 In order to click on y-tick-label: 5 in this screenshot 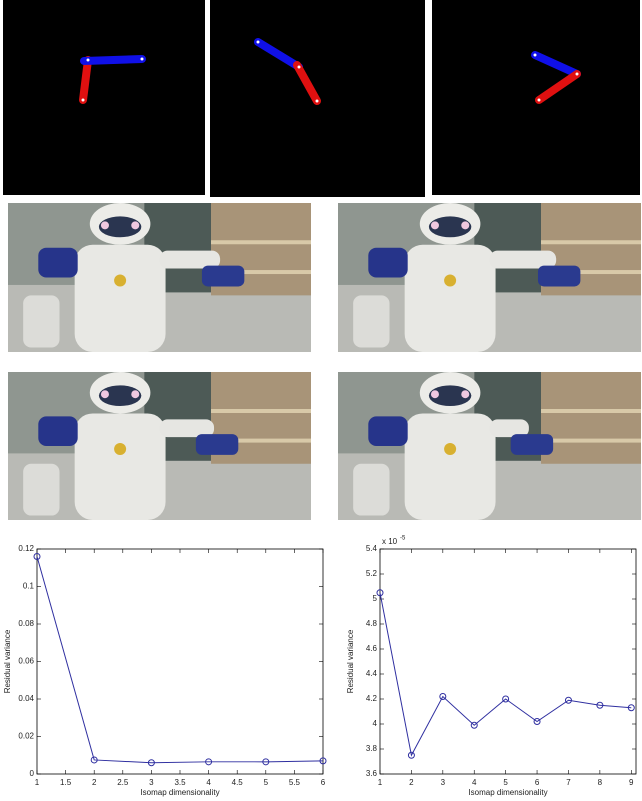, I will do `click(375, 598)`.